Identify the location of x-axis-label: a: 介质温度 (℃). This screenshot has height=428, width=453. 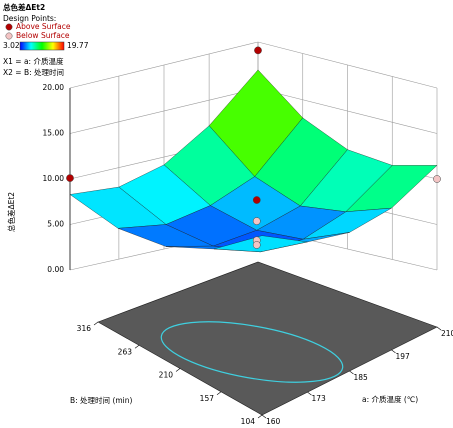
(390, 399).